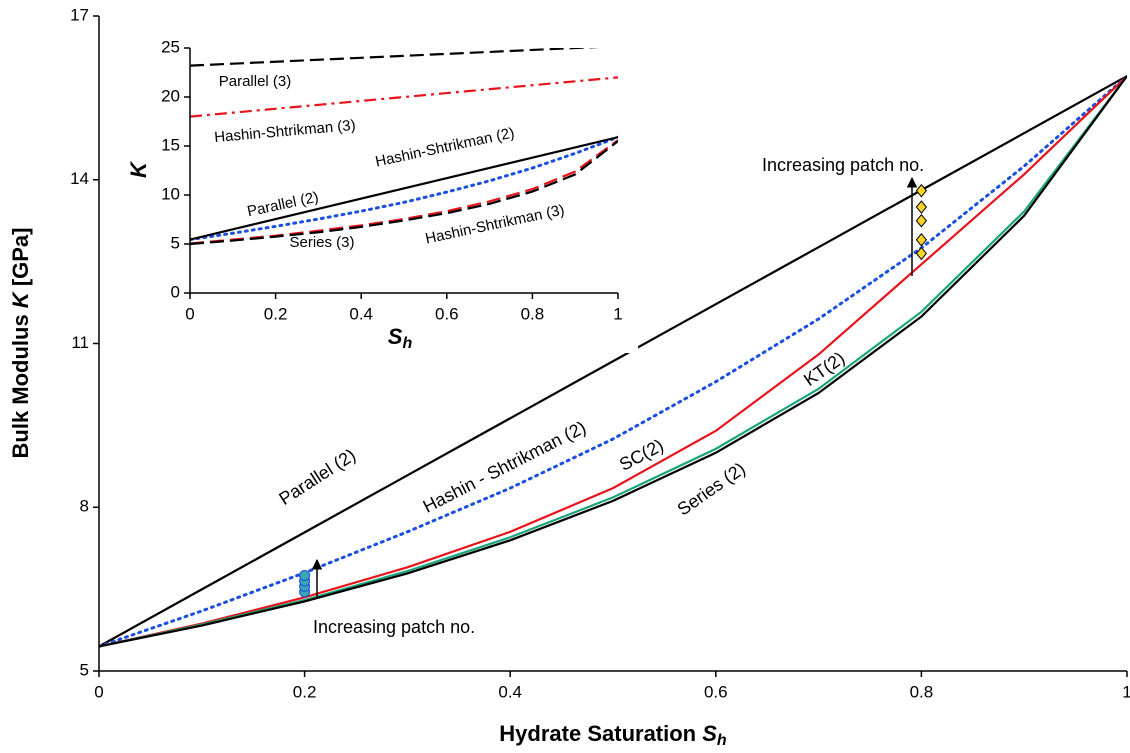 This screenshot has width=1130, height=753. Describe the element at coordinates (170, 144) in the screenshot. I see `y-tick-label: 15` at that location.